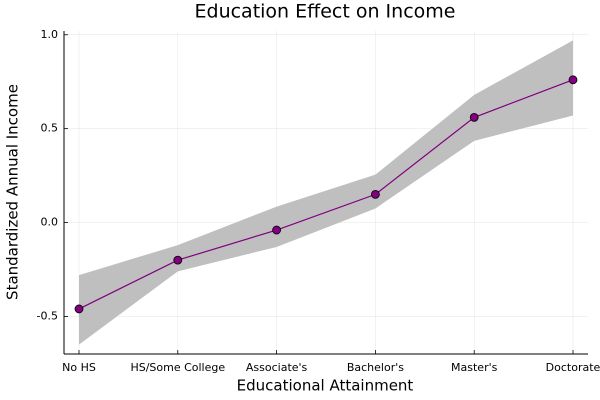 This screenshot has height=400, width=600. Describe the element at coordinates (47, 315) in the screenshot. I see `y-tick-label: -0.5` at that location.